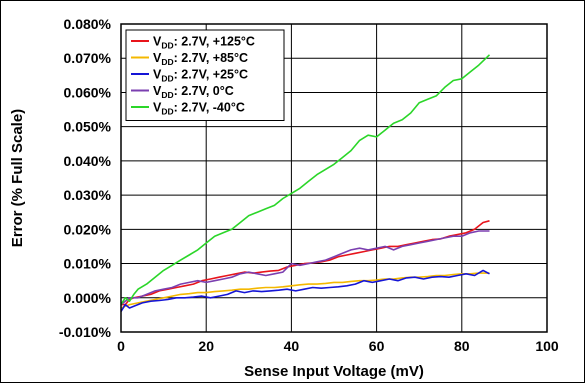 Image resolution: width=585 pixels, height=383 pixels. I want to click on x-tick-label: 100, so click(547, 346).